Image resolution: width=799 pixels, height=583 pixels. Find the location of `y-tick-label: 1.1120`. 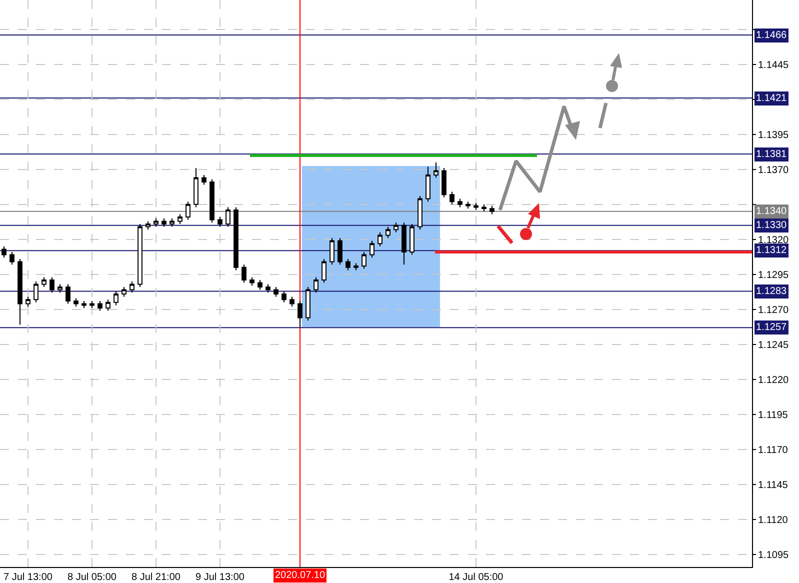

y-tick-label: 1.1120 is located at coordinates (773, 520).